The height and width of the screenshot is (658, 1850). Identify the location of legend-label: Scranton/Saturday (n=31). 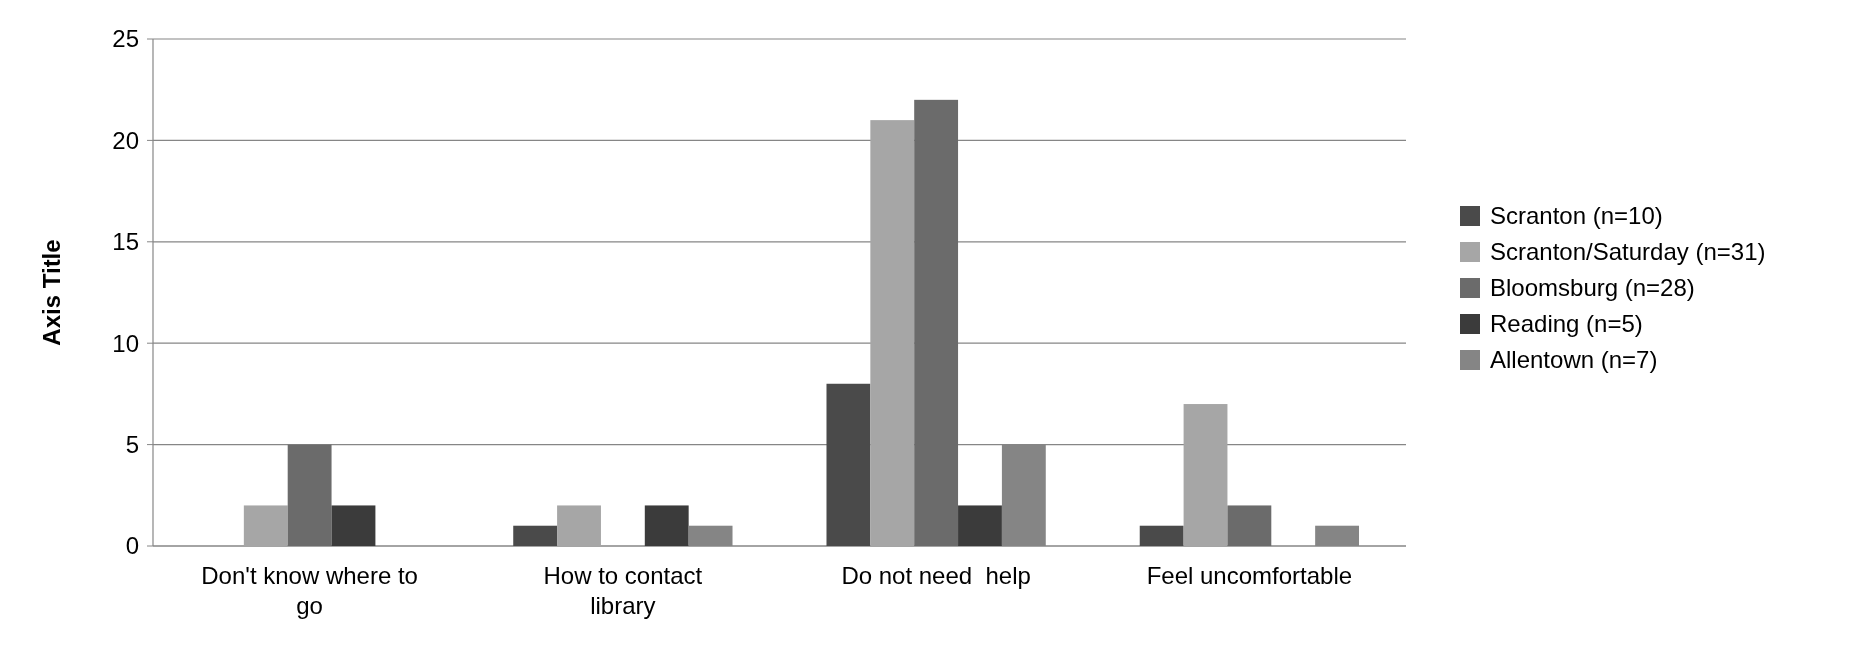
(1628, 252).